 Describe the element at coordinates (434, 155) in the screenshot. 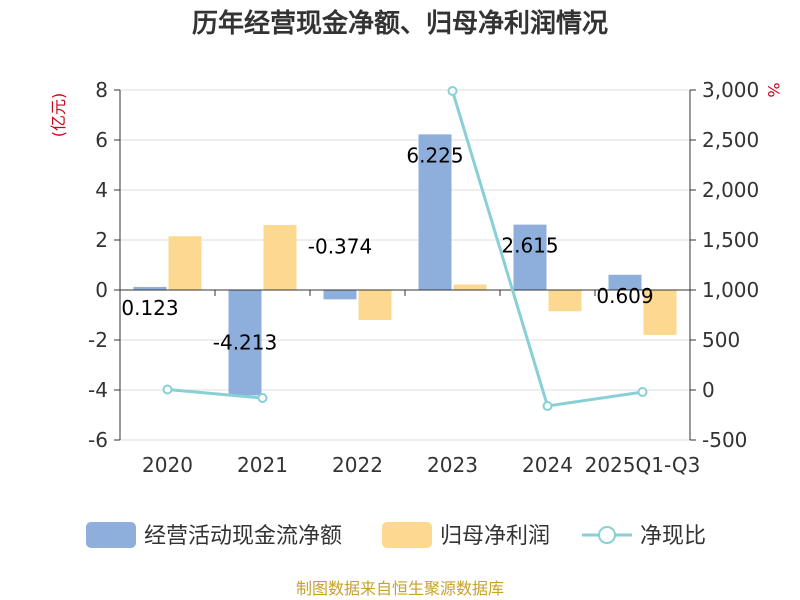

I see `cashflow-data-label: 6.225` at that location.